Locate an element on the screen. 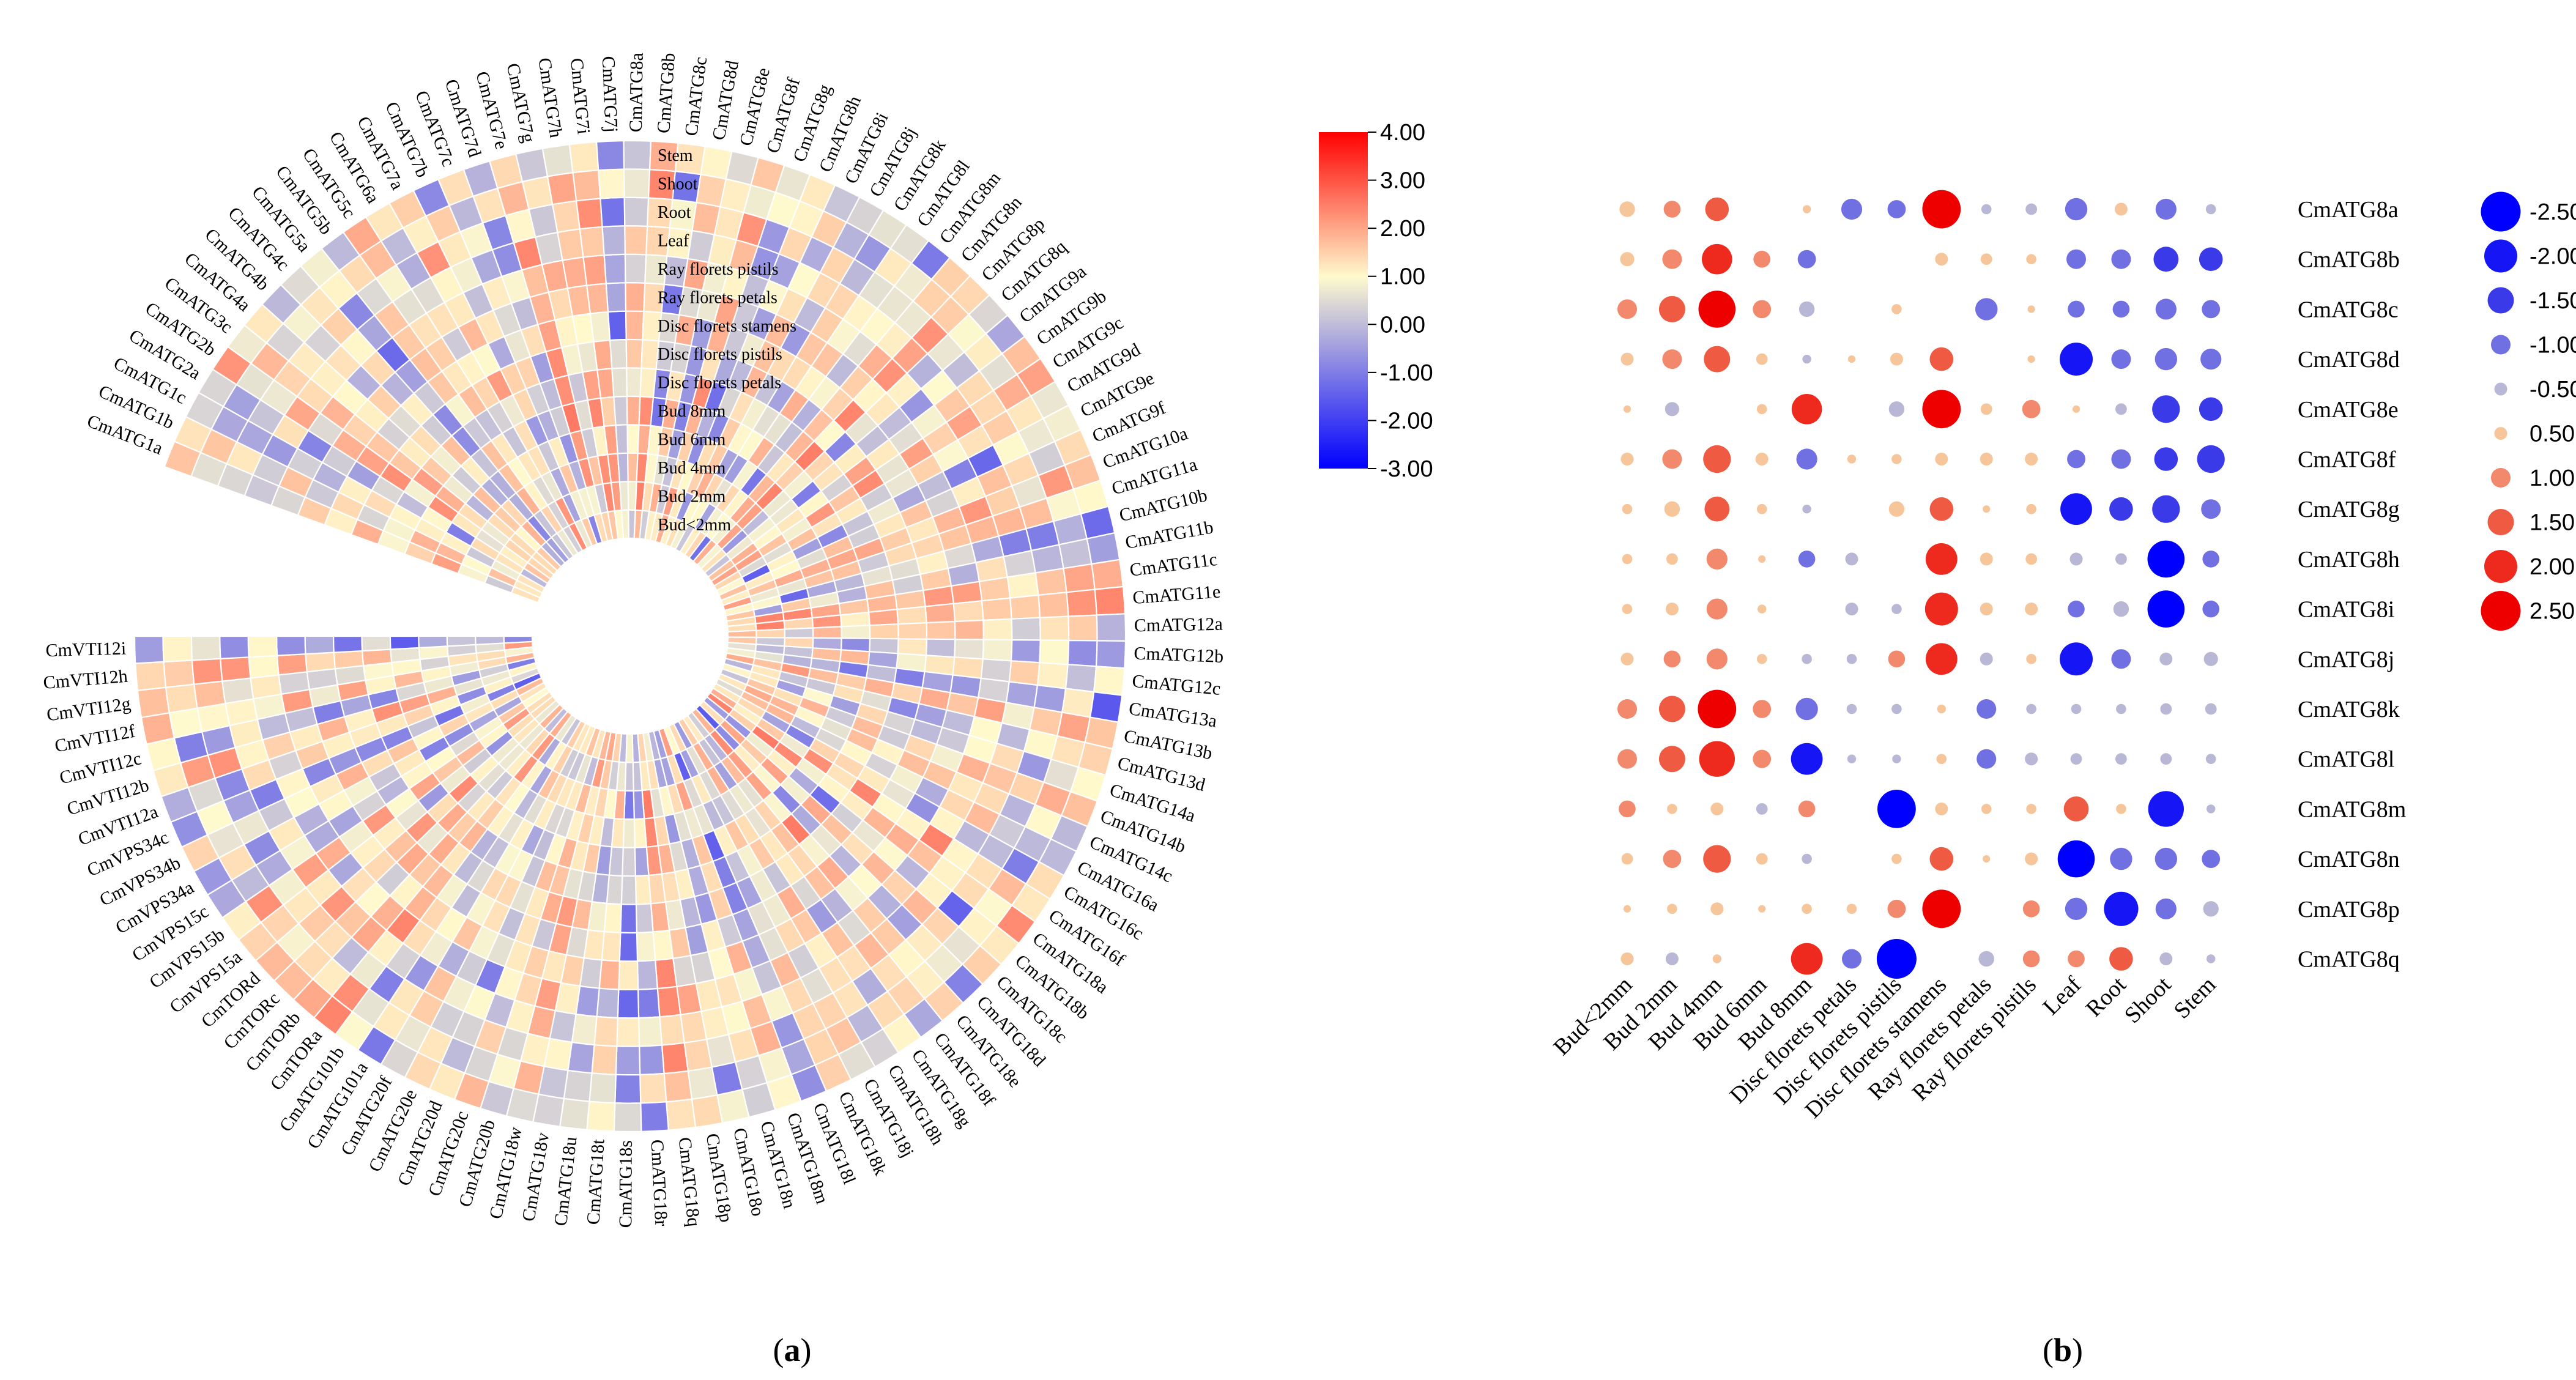 This screenshot has width=2576, height=1380. bubble-col-label: Shoot is located at coordinates (2148, 999).